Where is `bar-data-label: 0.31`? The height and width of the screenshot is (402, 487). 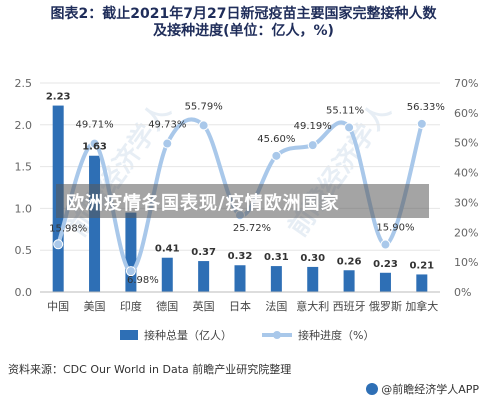
bar-data-label: 0.31 is located at coordinates (276, 257).